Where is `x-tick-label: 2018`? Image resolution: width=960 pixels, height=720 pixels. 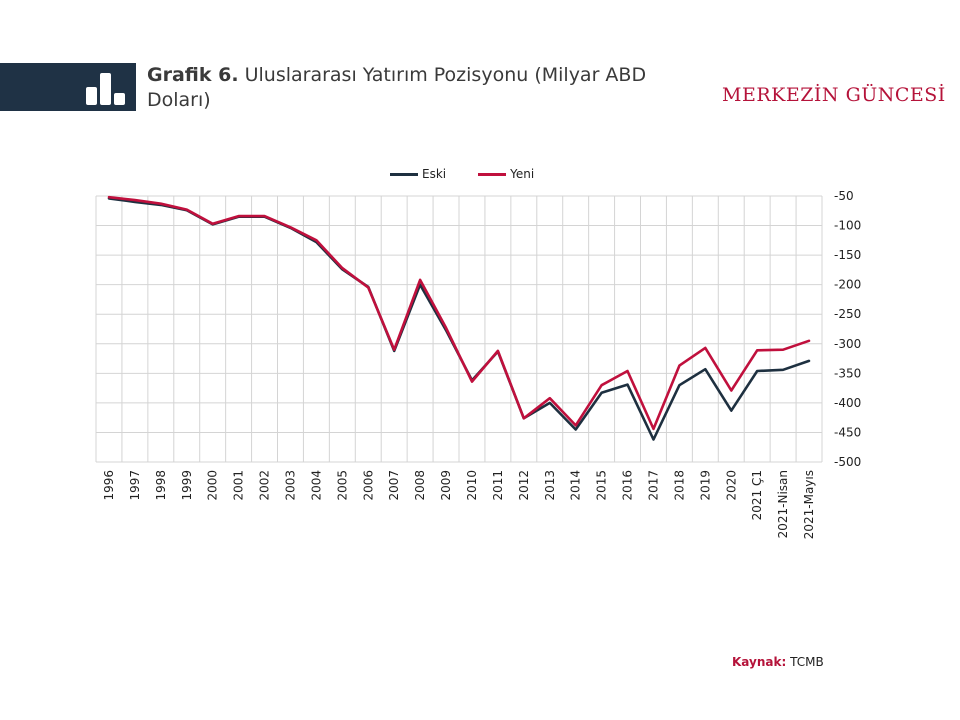 x-tick-label: 2018 is located at coordinates (679, 485).